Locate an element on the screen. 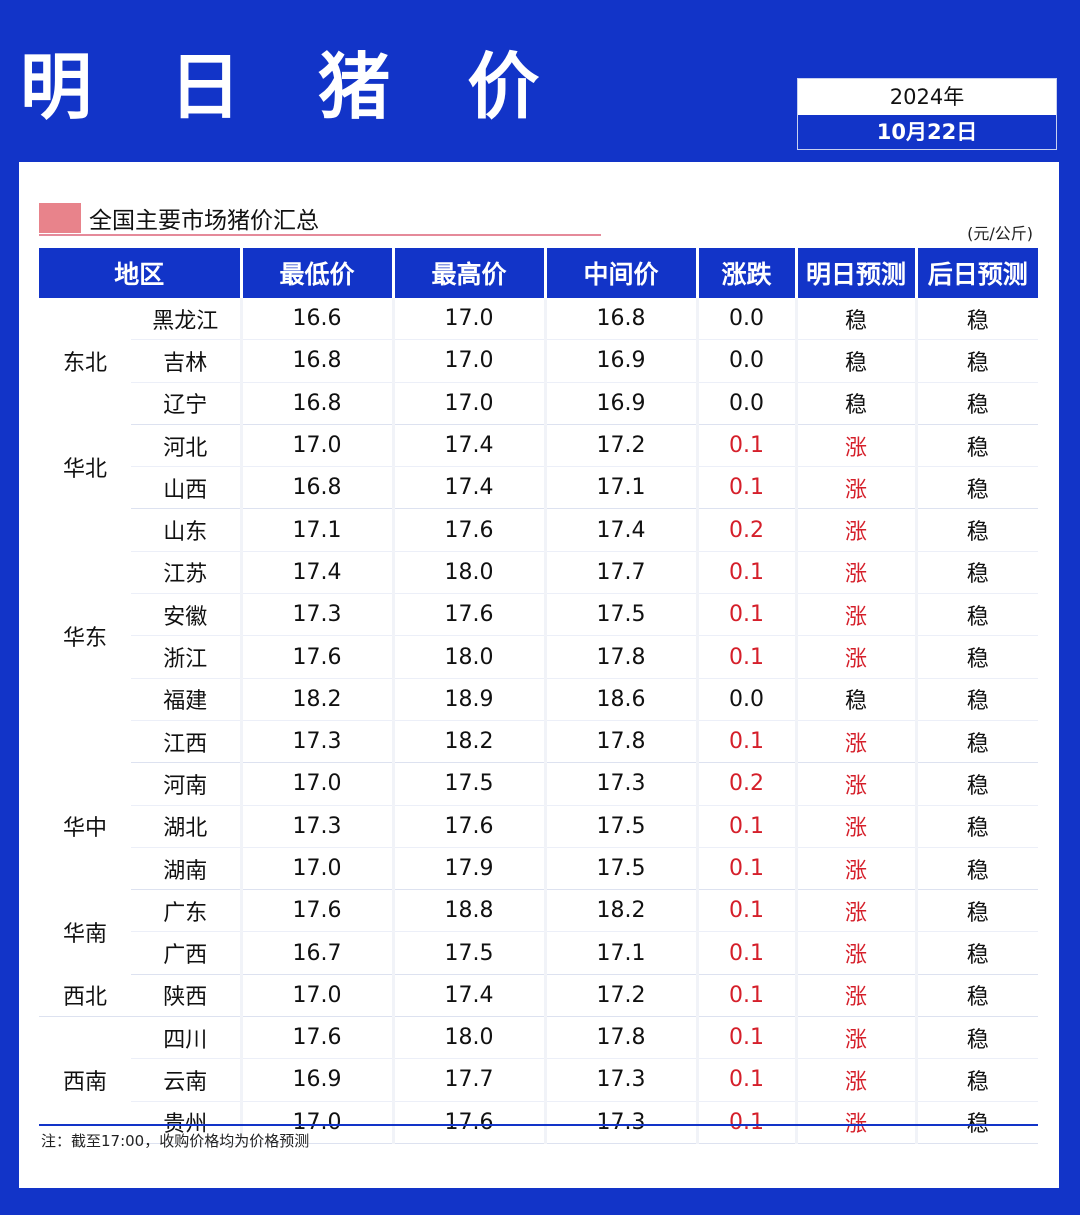 The height and width of the screenshot is (1215, 1080). date-box: 2024年 10月22日 is located at coordinates (927, 114).